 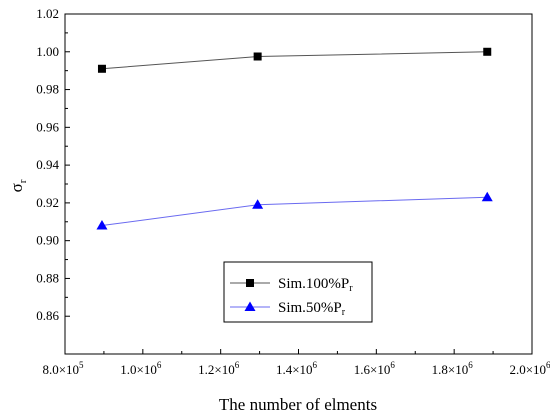 I want to click on legend-box, so click(x=298, y=292).